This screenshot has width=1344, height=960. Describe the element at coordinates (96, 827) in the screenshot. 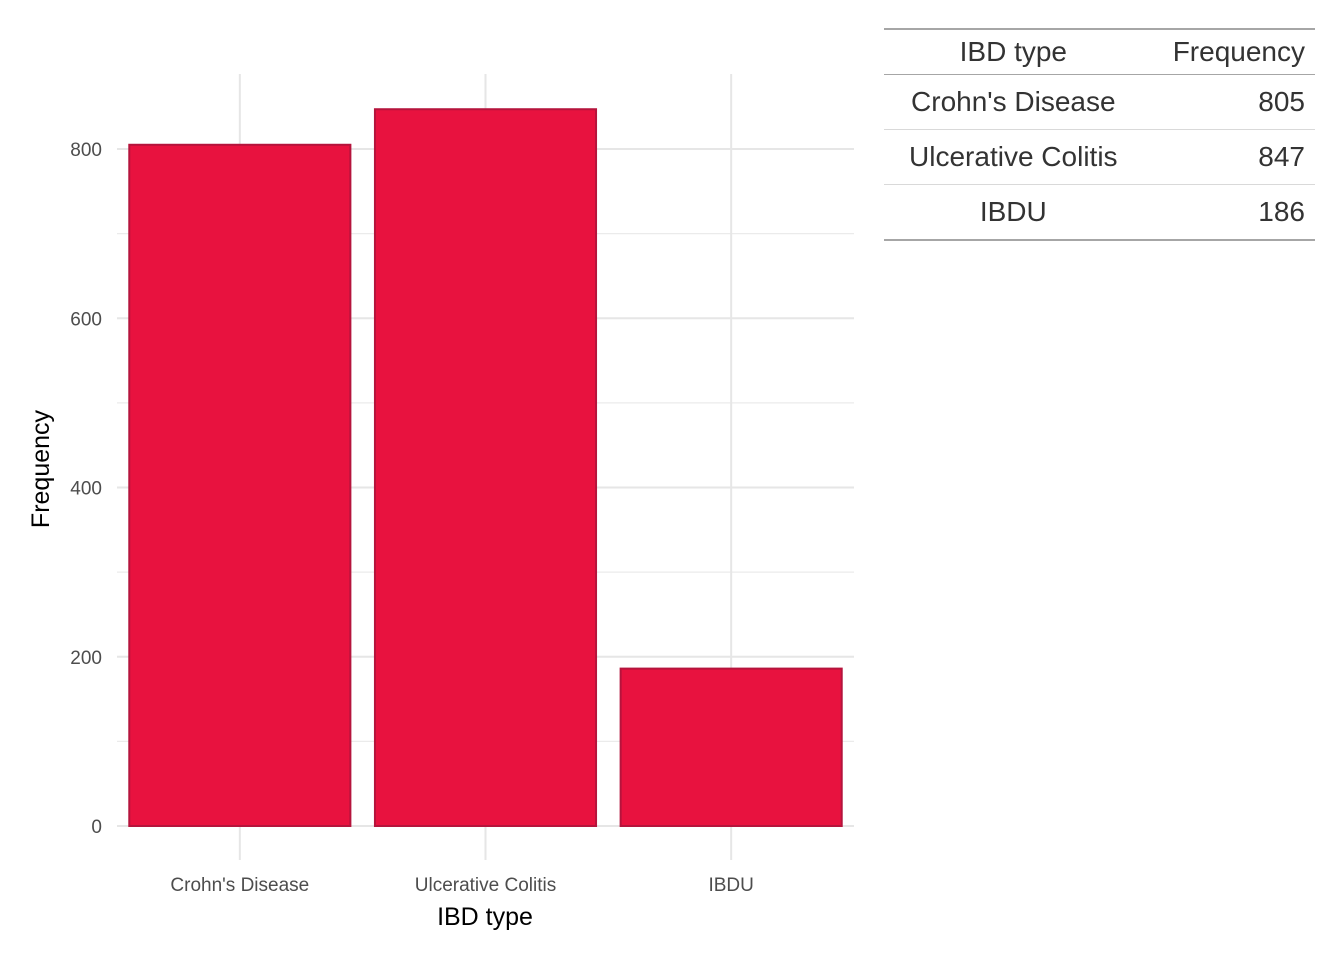

I see `y-tick-label: 0` at that location.